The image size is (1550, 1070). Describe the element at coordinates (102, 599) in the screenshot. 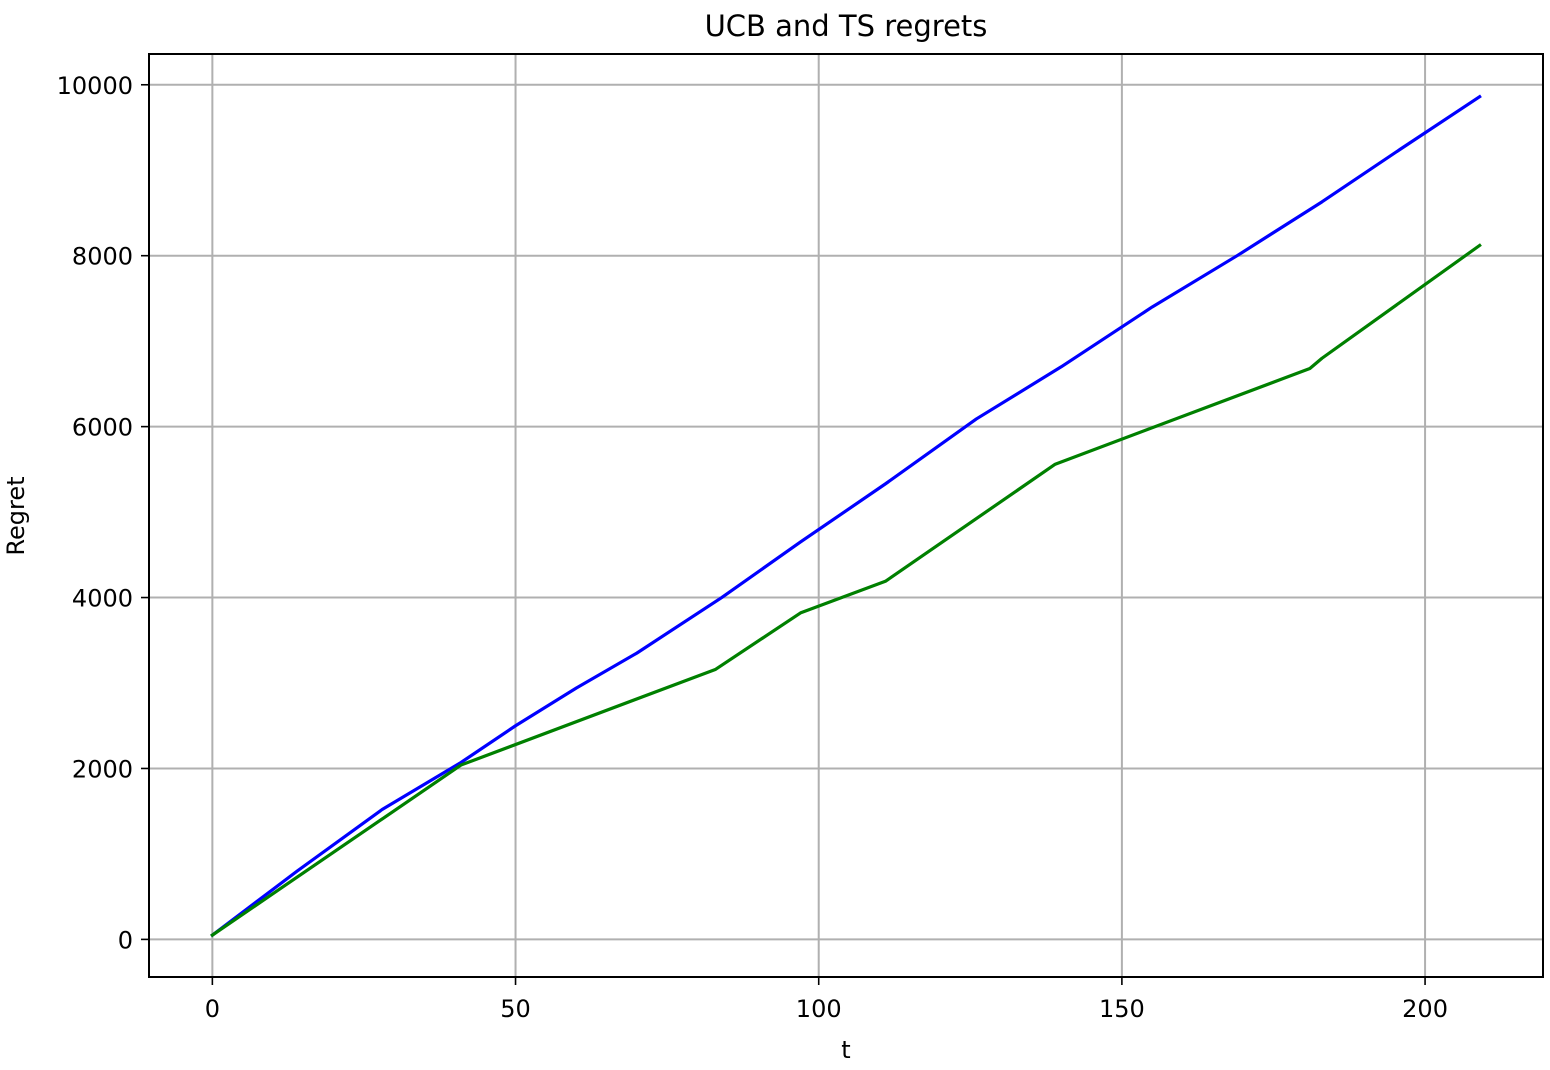

I see `y-tick-label: 4000` at that location.